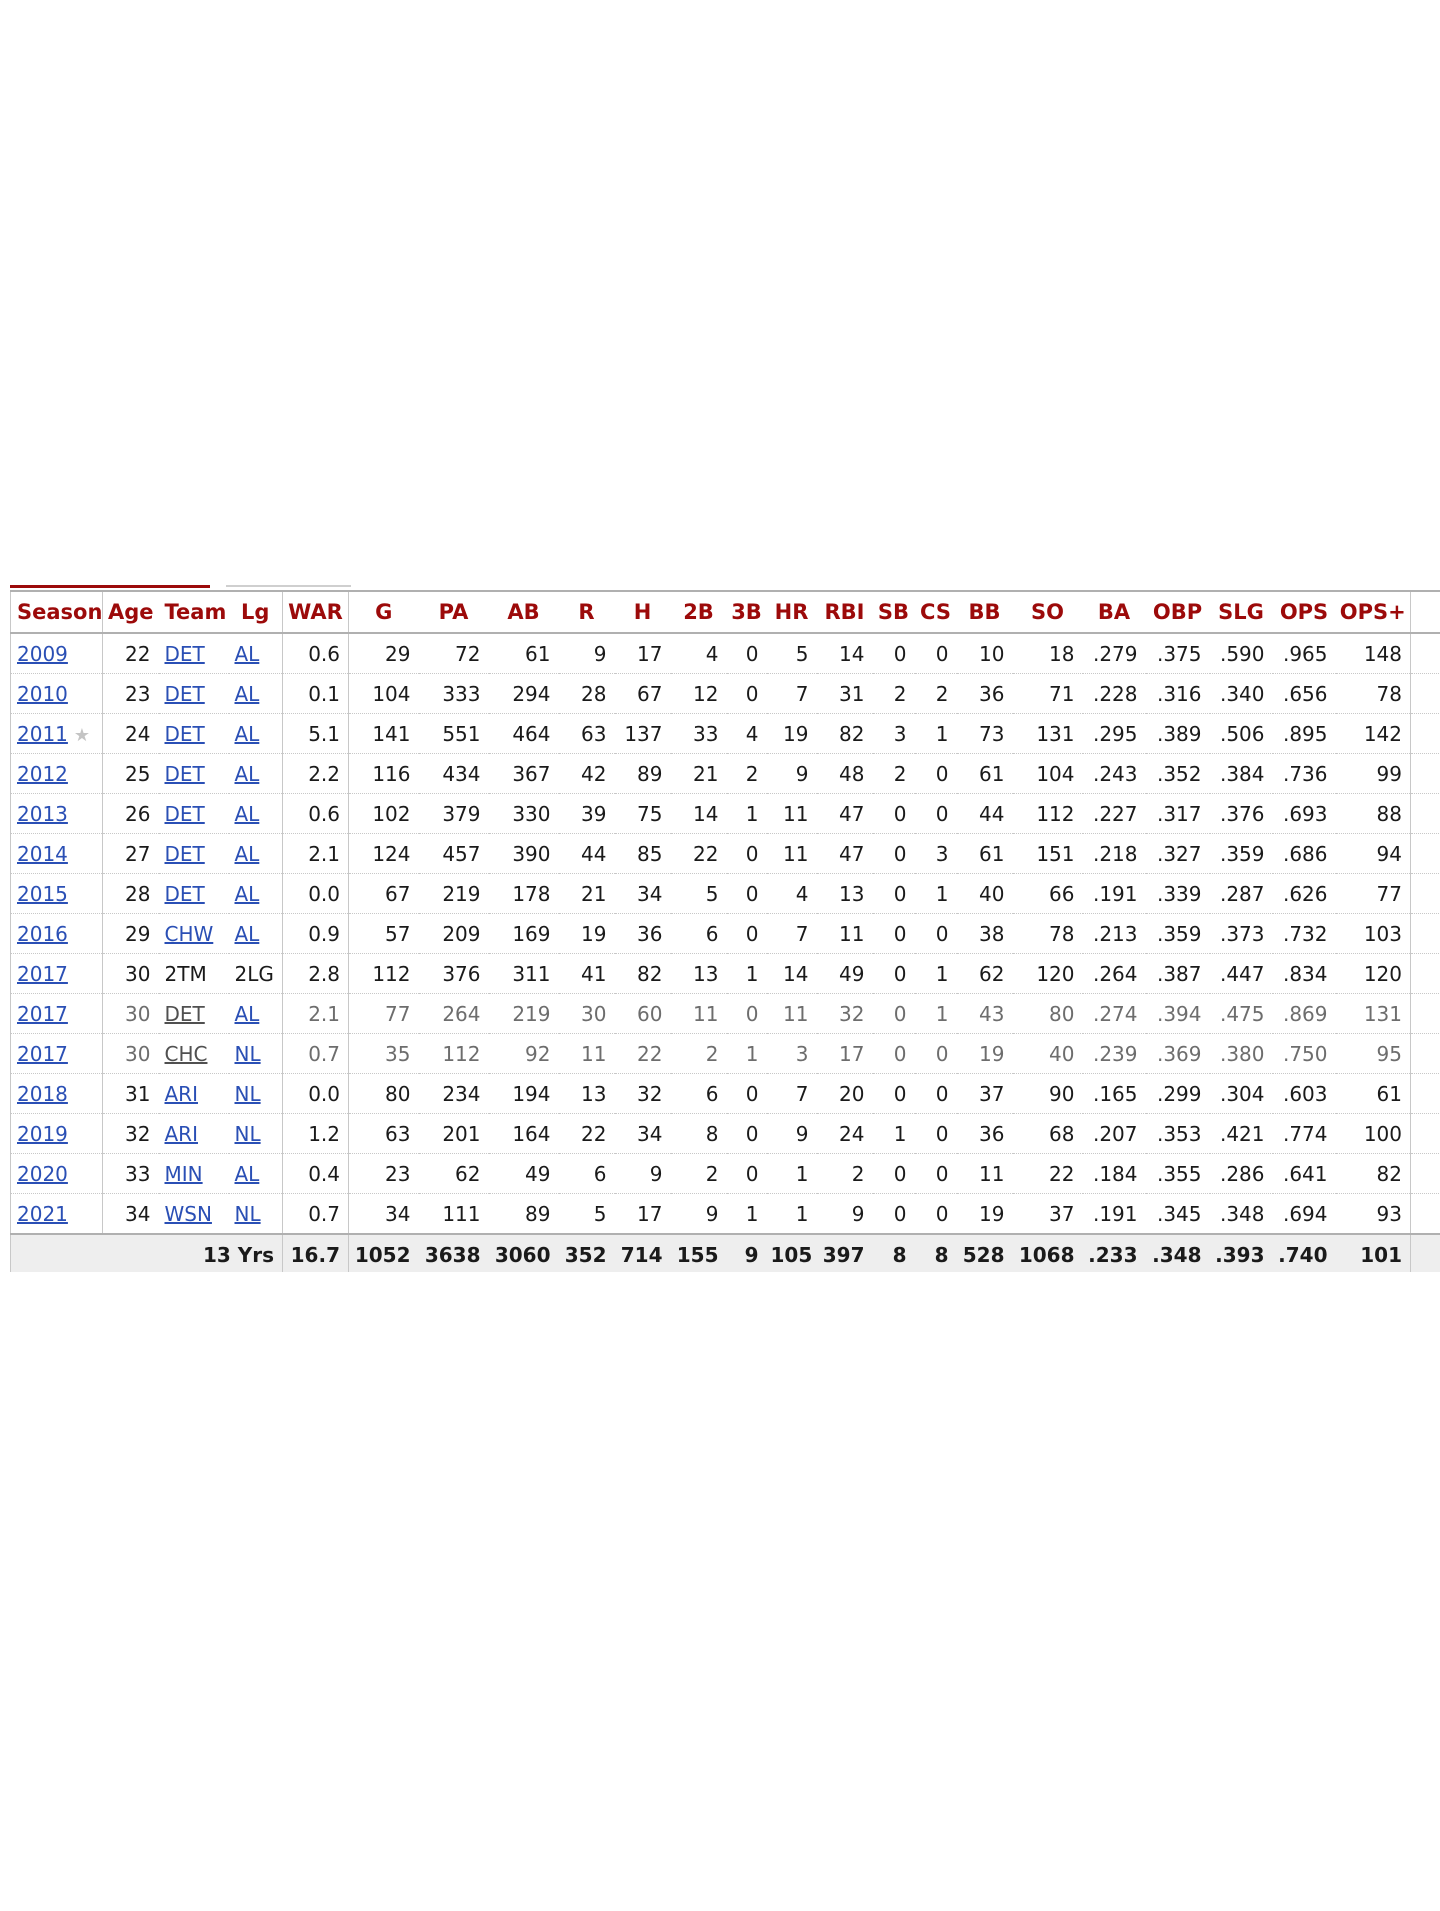 Image resolution: width=1440 pixels, height=1911 pixels. What do you see at coordinates (315, 733) in the screenshot?
I see `war-cell: 5.1` at bounding box center [315, 733].